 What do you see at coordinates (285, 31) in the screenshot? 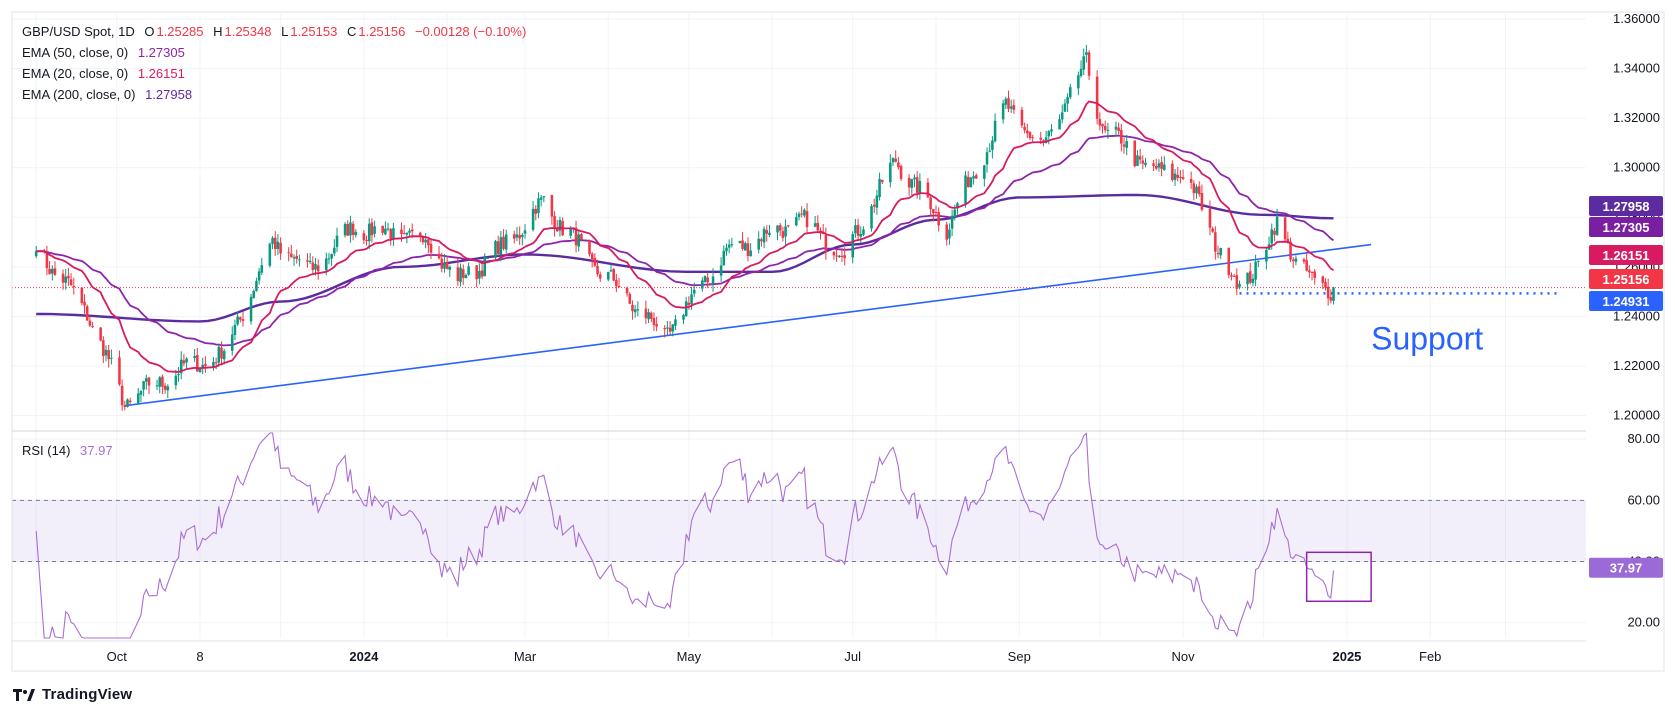
I see `legend-l-label: L` at bounding box center [285, 31].